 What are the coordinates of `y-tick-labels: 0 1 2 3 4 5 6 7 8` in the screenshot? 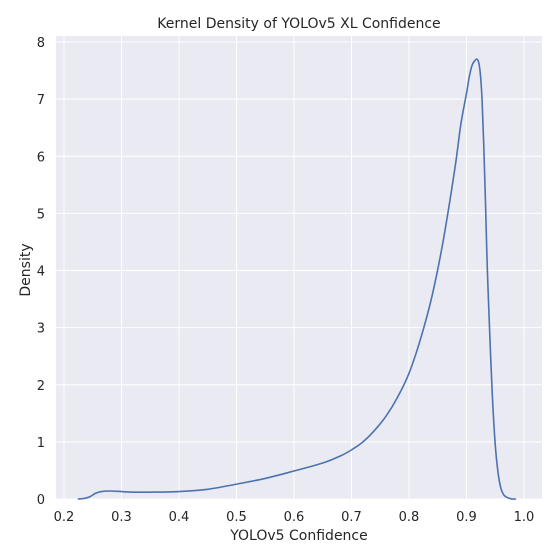 It's located at (41, 272).